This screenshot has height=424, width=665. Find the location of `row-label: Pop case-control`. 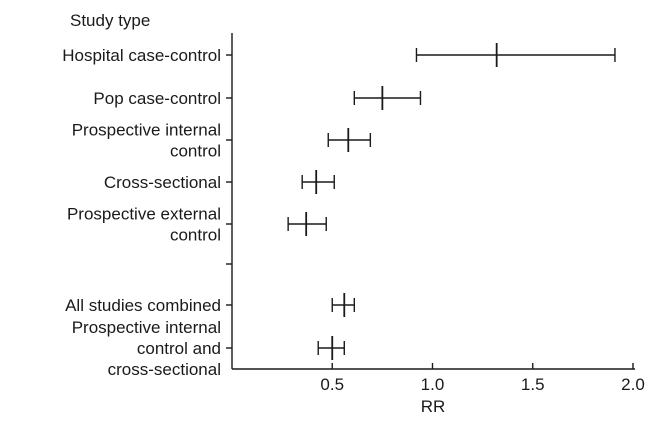

row-label: Pop case-control is located at coordinates (157, 98).